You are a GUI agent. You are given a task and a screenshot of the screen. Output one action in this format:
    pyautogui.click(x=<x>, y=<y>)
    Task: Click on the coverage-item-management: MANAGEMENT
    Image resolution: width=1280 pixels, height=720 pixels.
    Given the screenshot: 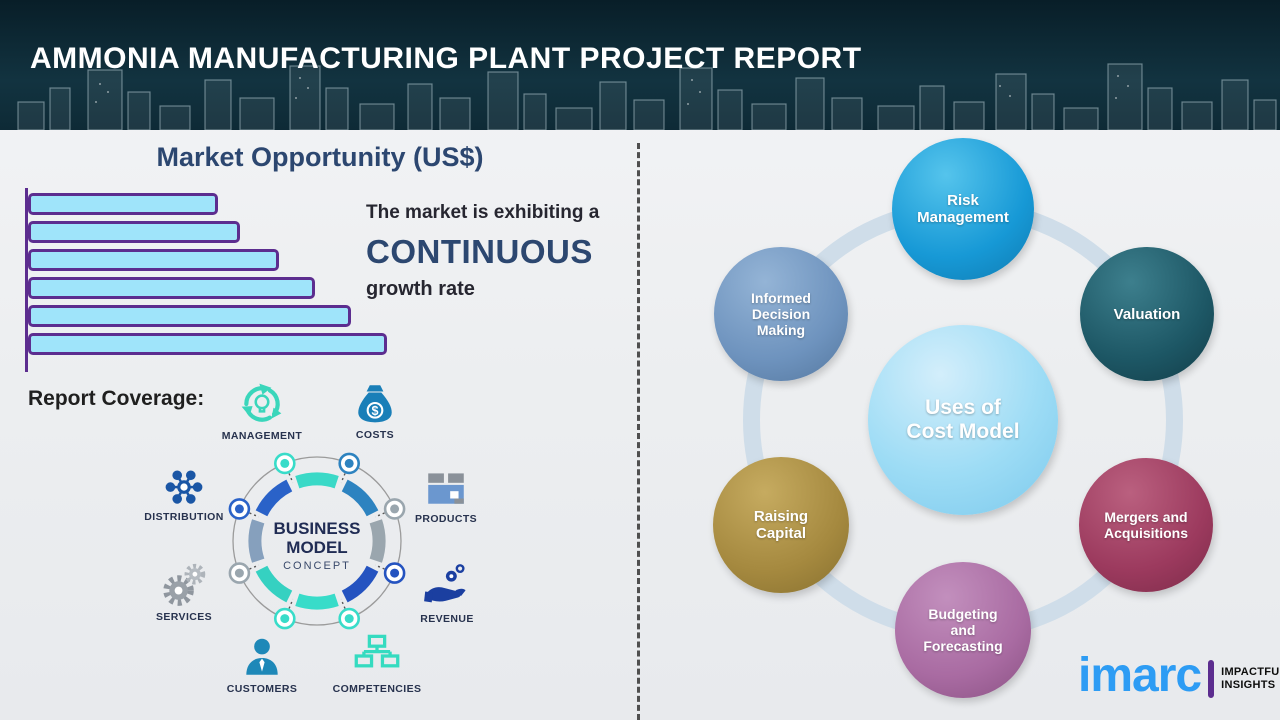 What is the action you would take?
    pyautogui.click(x=262, y=411)
    